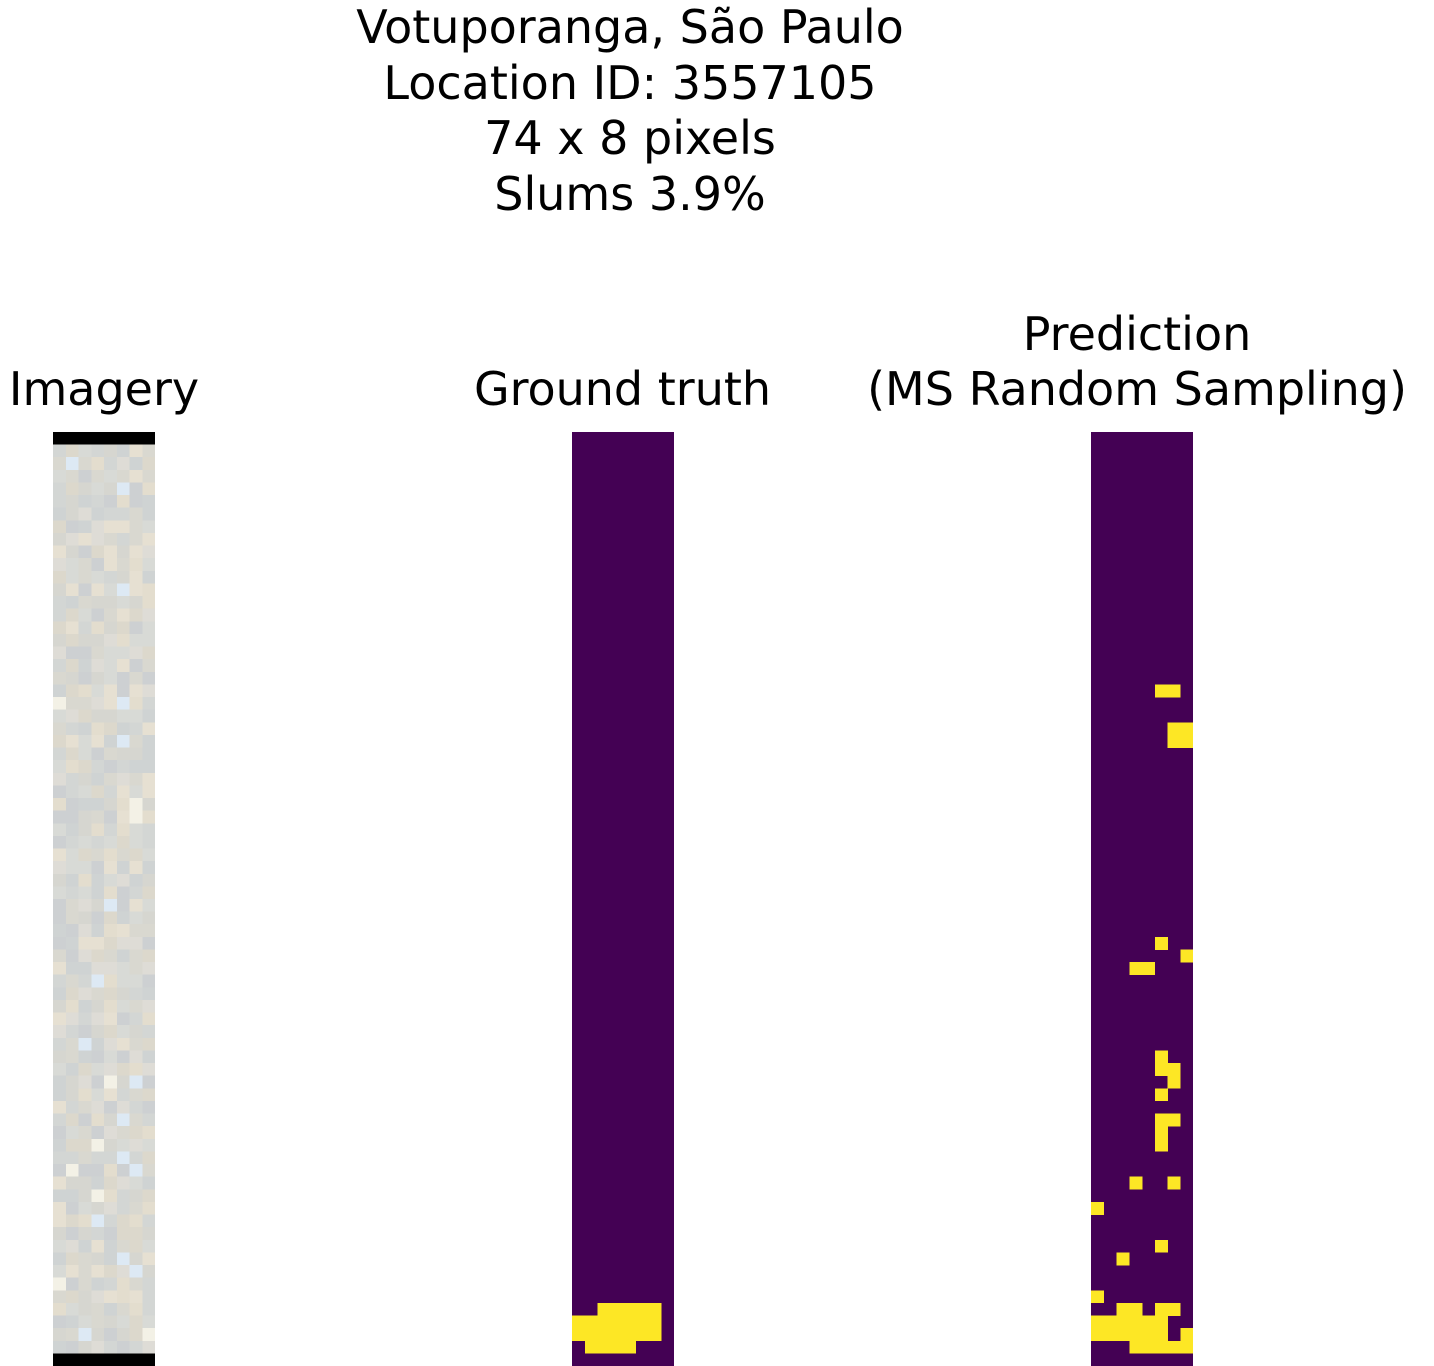 The height and width of the screenshot is (1366, 1434). Describe the element at coordinates (622, 389) in the screenshot. I see `ground-truth-title: Ground truth` at that location.